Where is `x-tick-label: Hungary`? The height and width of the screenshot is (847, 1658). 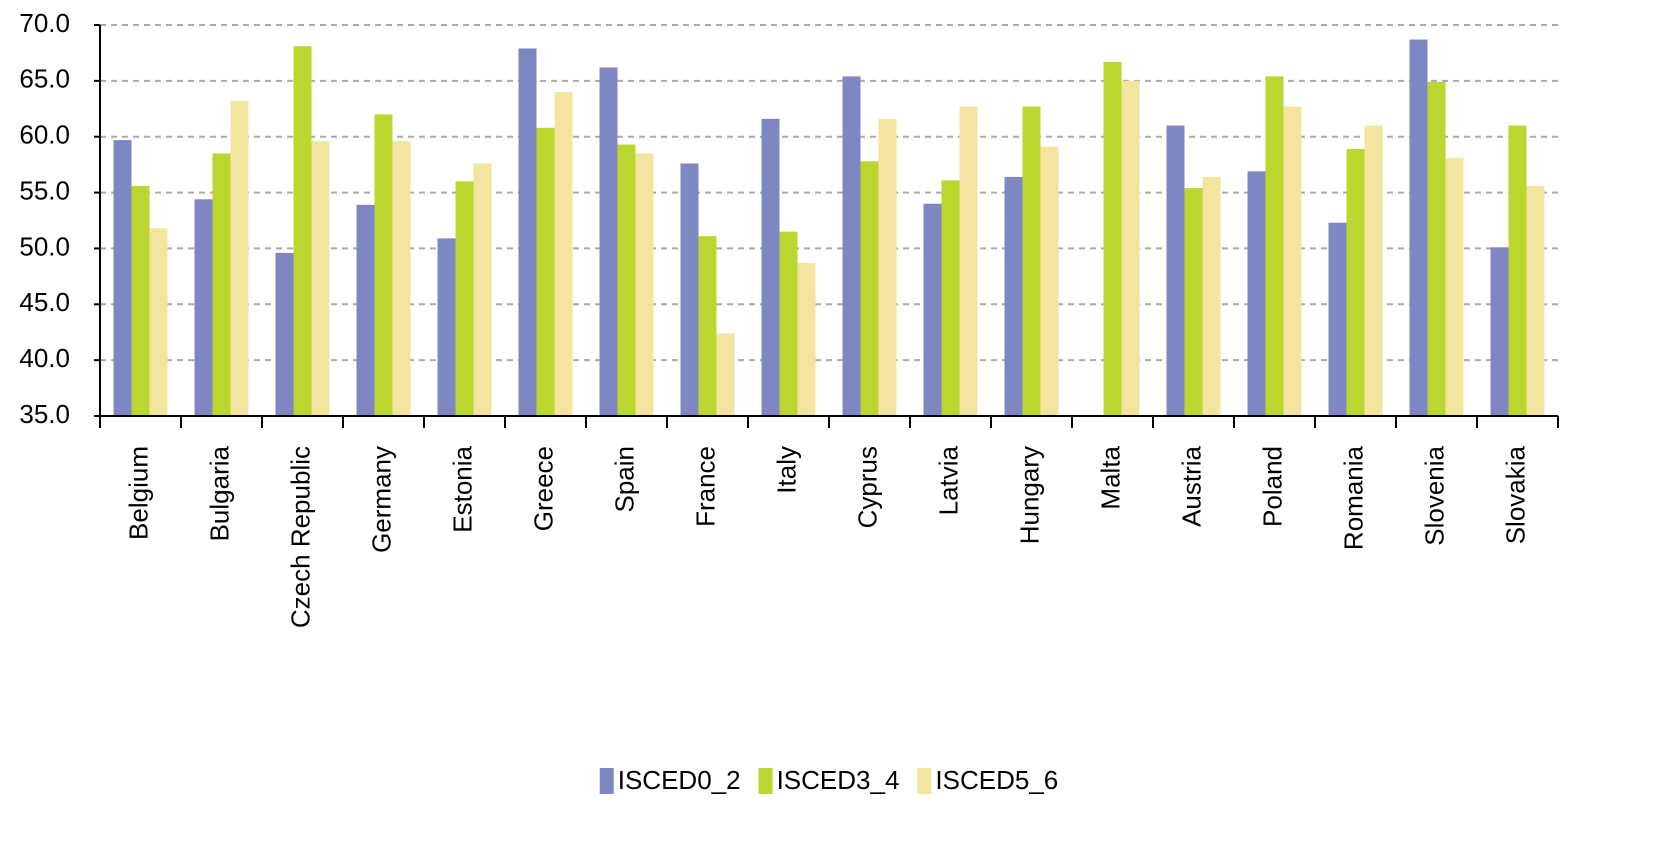
x-tick-label: Hungary is located at coordinates (1029, 495).